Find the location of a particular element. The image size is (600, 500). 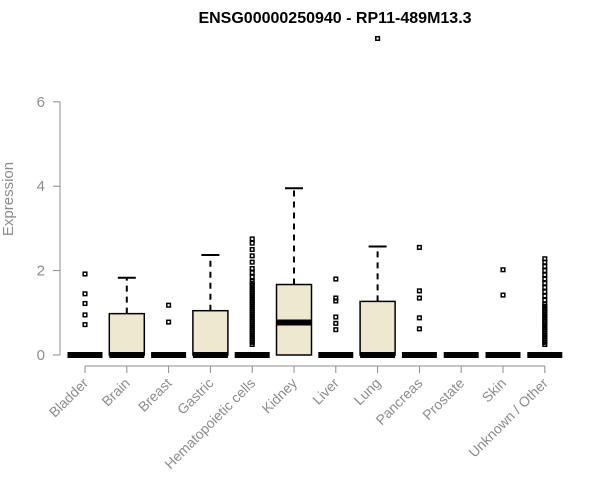

y-tick-label: 6 is located at coordinates (41, 102).